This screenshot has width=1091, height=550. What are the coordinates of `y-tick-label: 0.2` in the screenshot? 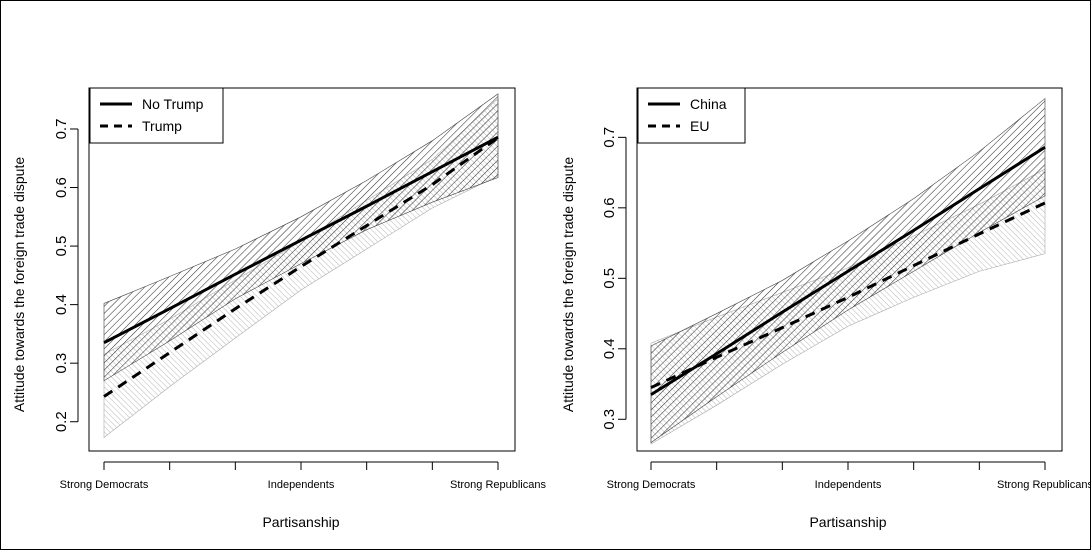 It's located at (61, 421).